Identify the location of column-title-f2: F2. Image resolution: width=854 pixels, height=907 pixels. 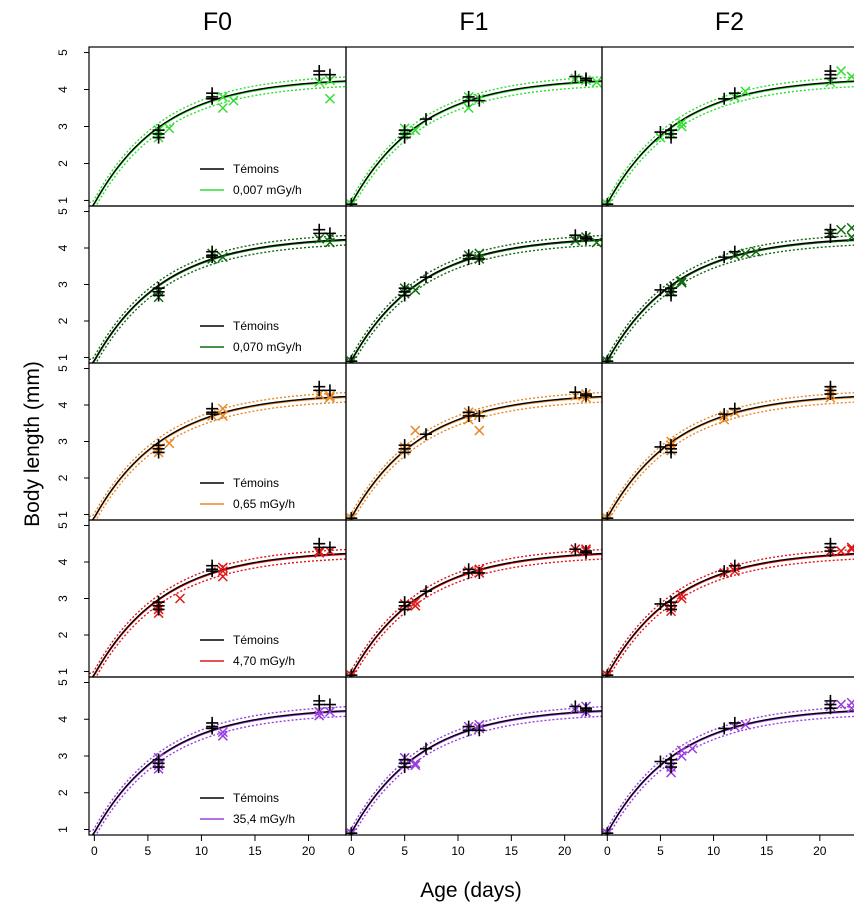
(729, 22).